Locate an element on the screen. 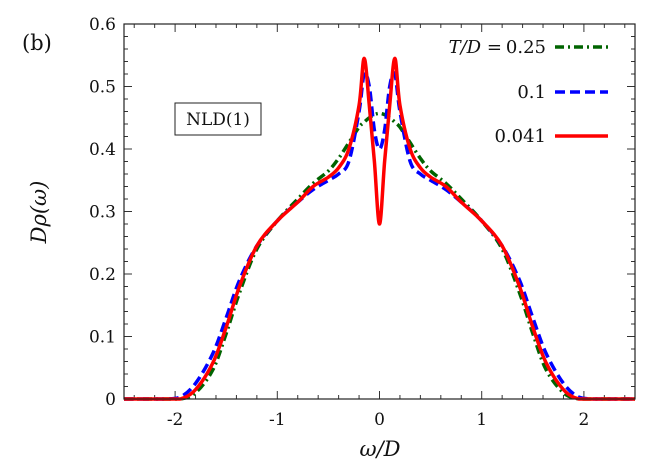  y-tick-label: 0.5 is located at coordinates (102, 88).